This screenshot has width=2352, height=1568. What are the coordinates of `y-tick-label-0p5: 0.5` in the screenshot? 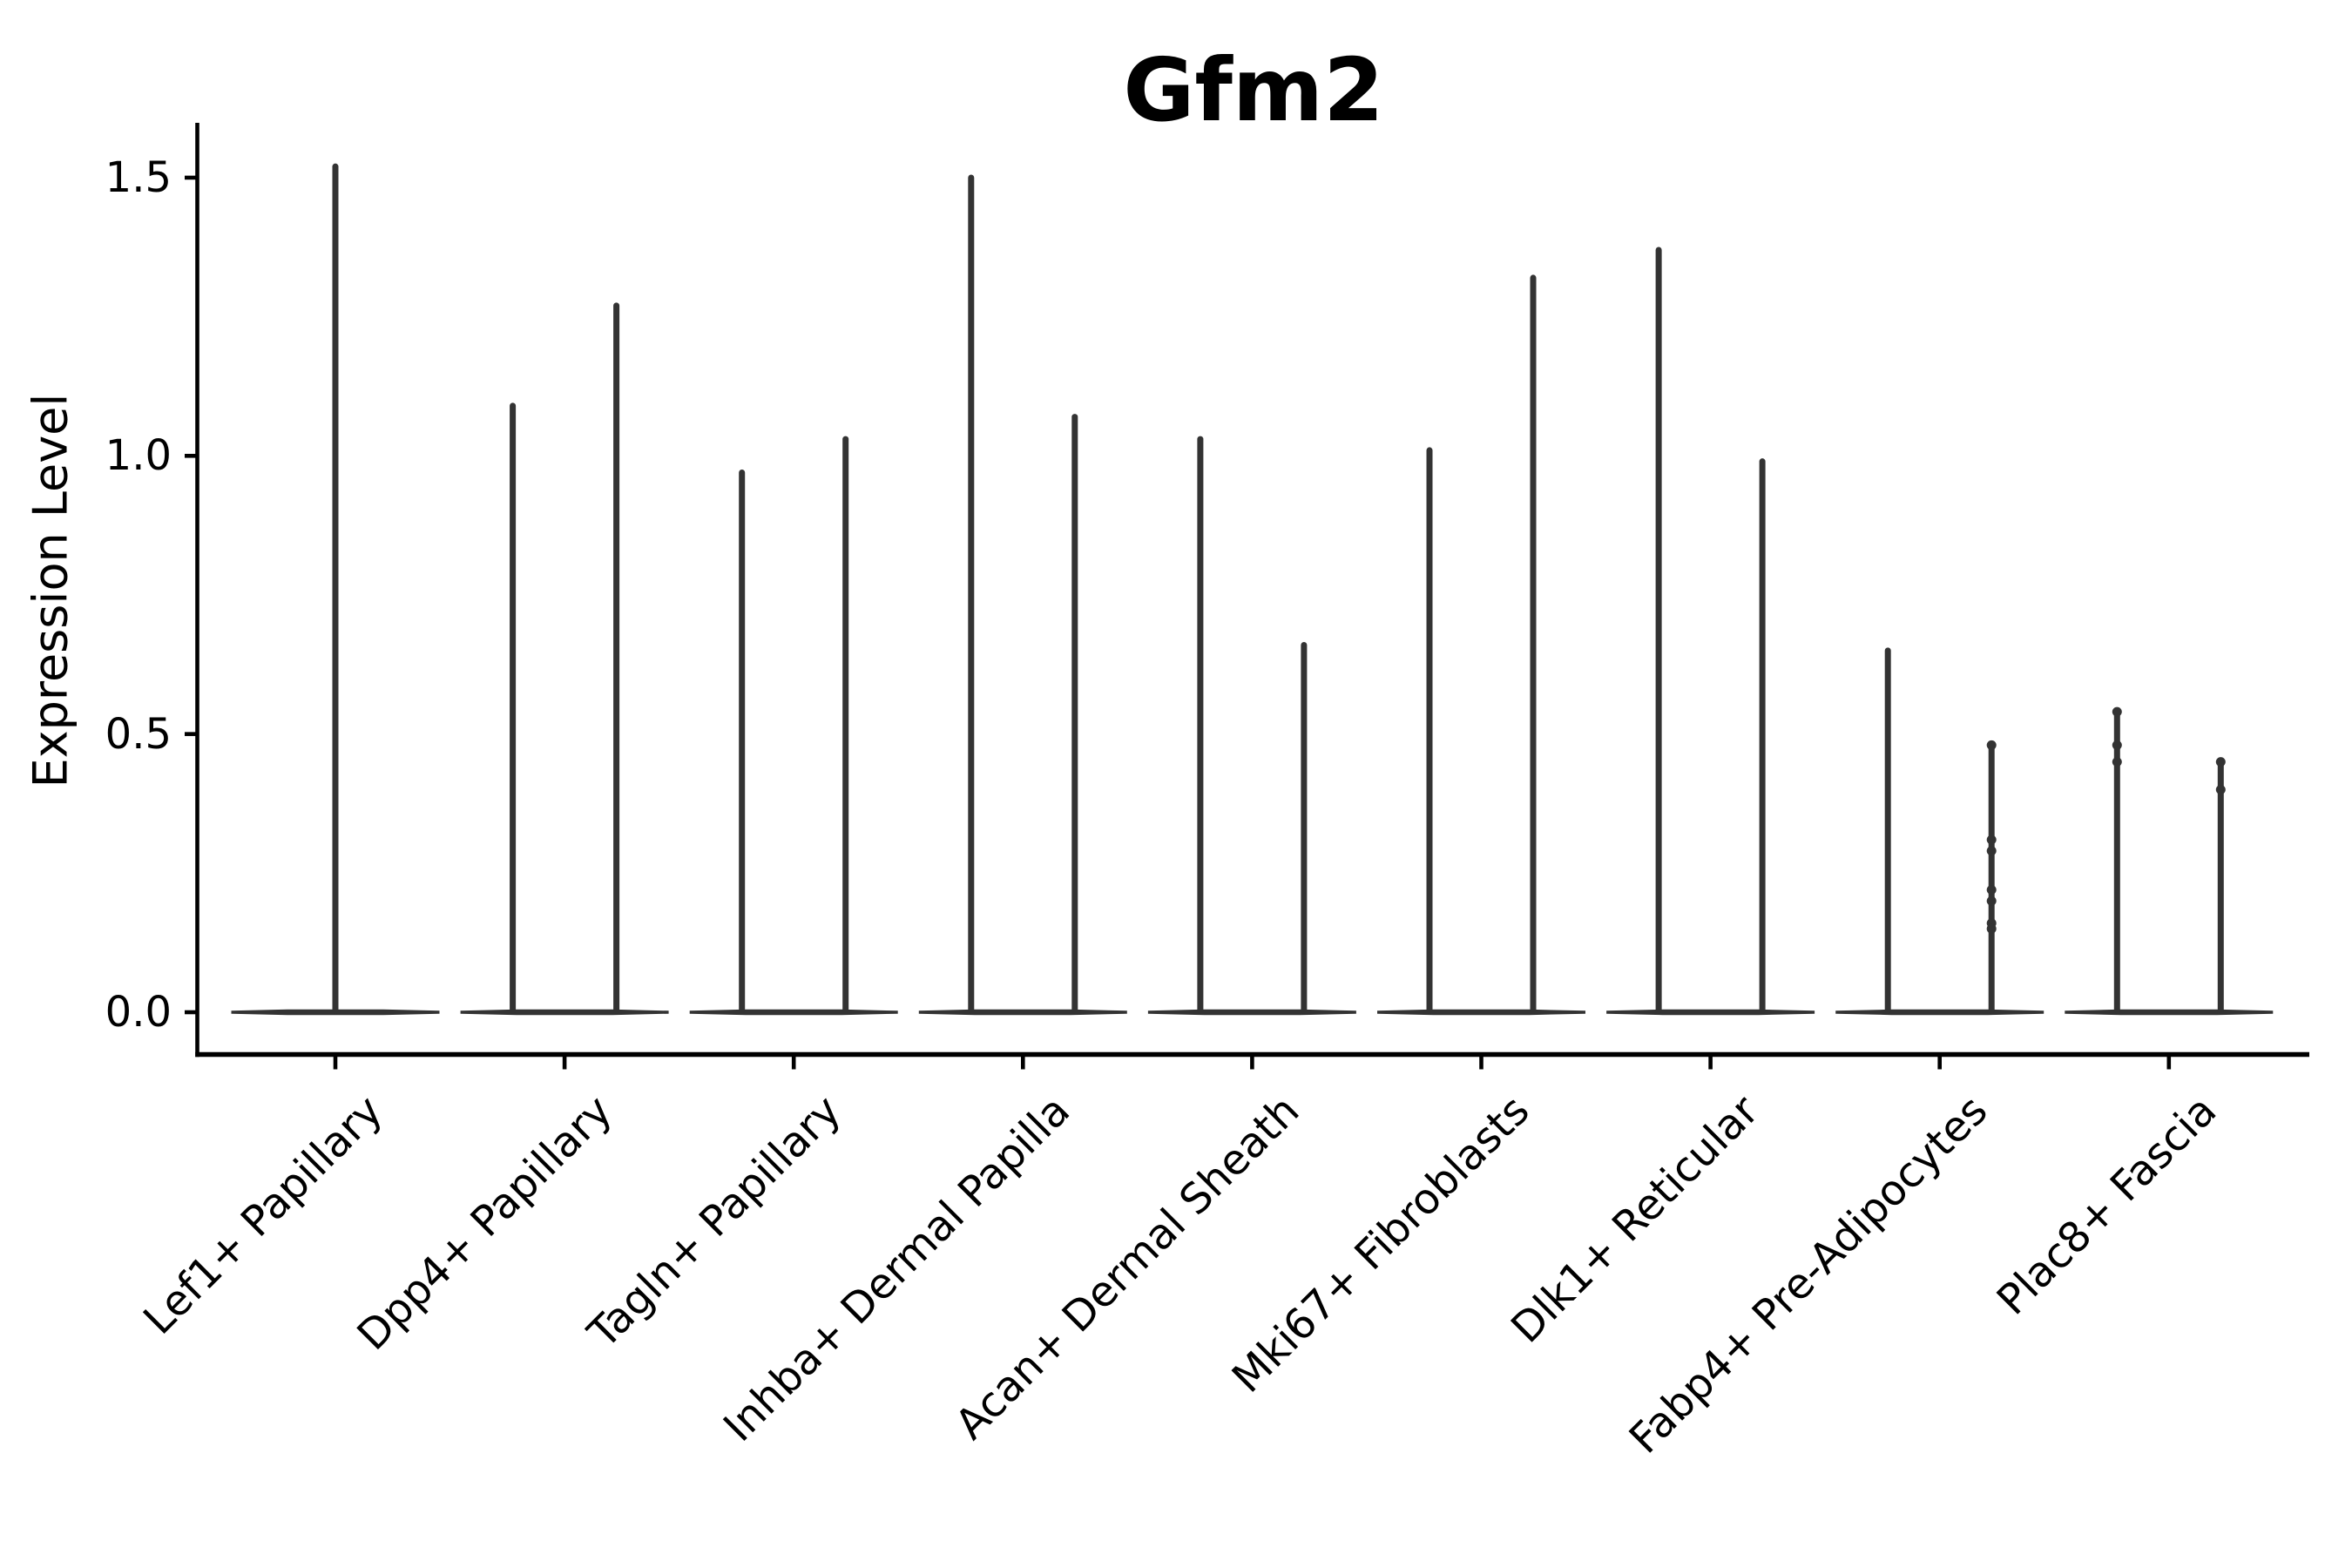 It's located at (138, 734).